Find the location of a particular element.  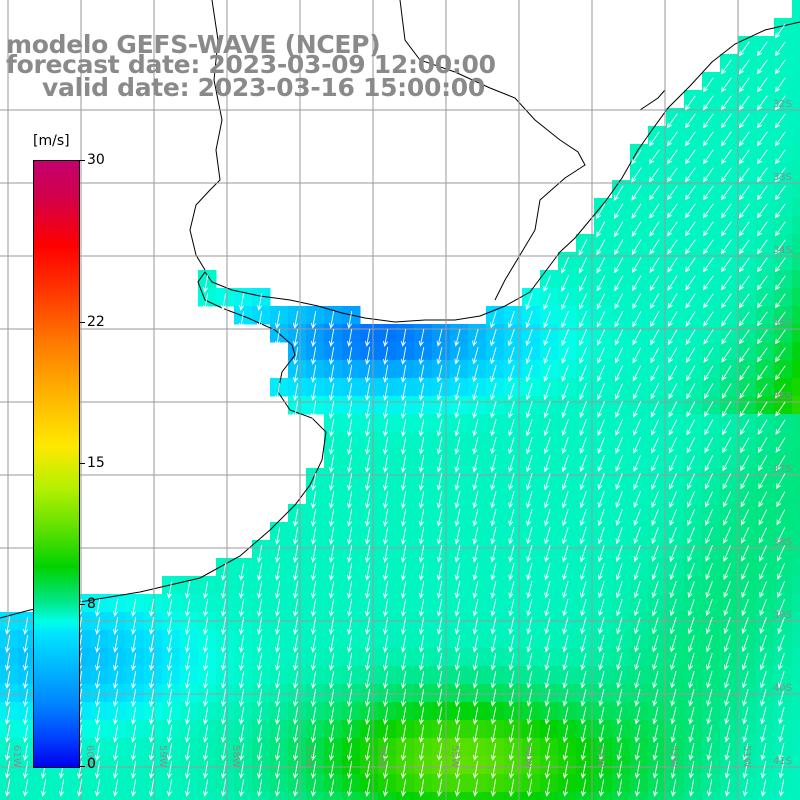

valid-date: valid date: 2023-03-16 15:00:00 is located at coordinates (263, 87).